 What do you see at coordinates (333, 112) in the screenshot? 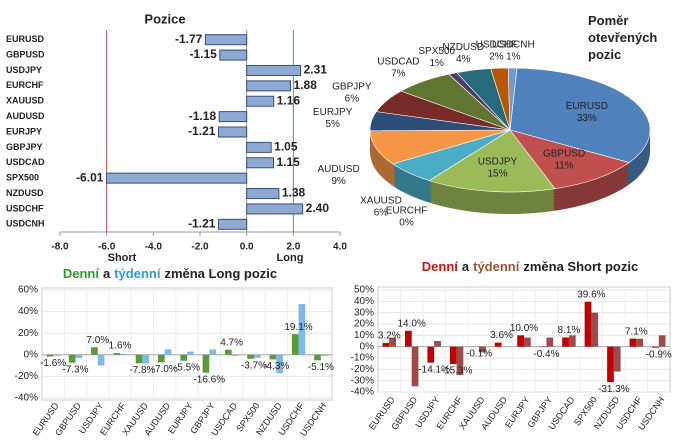
I see `pie-label: EURJPY` at bounding box center [333, 112].